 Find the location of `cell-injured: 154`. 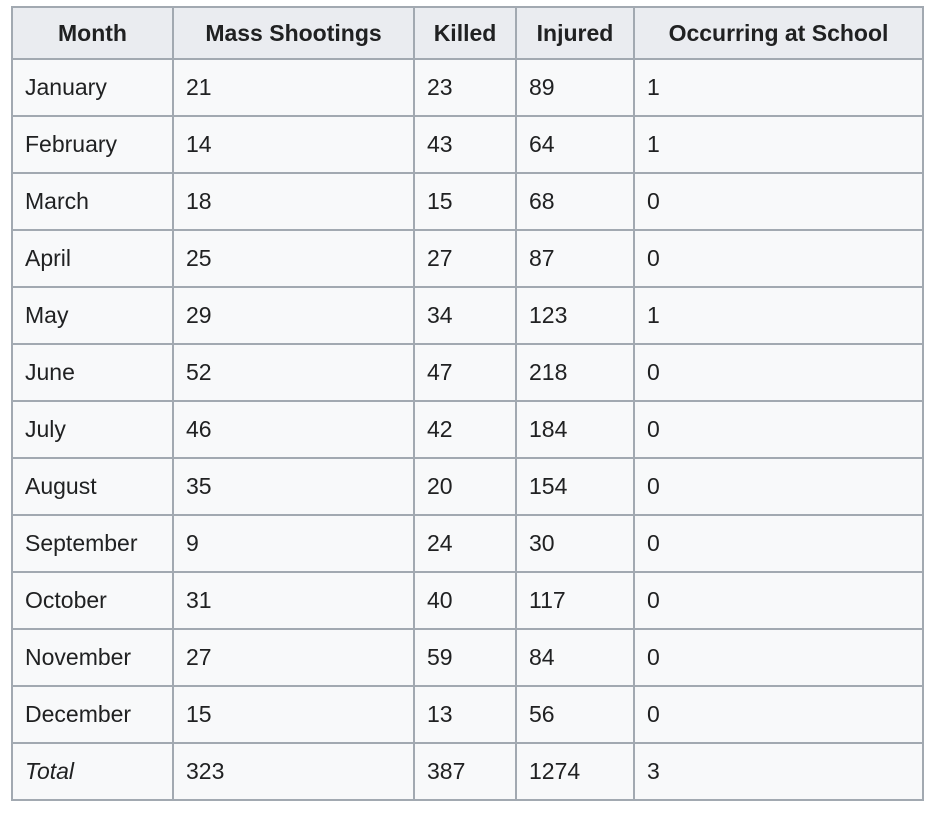

cell-injured: 154 is located at coordinates (575, 486).